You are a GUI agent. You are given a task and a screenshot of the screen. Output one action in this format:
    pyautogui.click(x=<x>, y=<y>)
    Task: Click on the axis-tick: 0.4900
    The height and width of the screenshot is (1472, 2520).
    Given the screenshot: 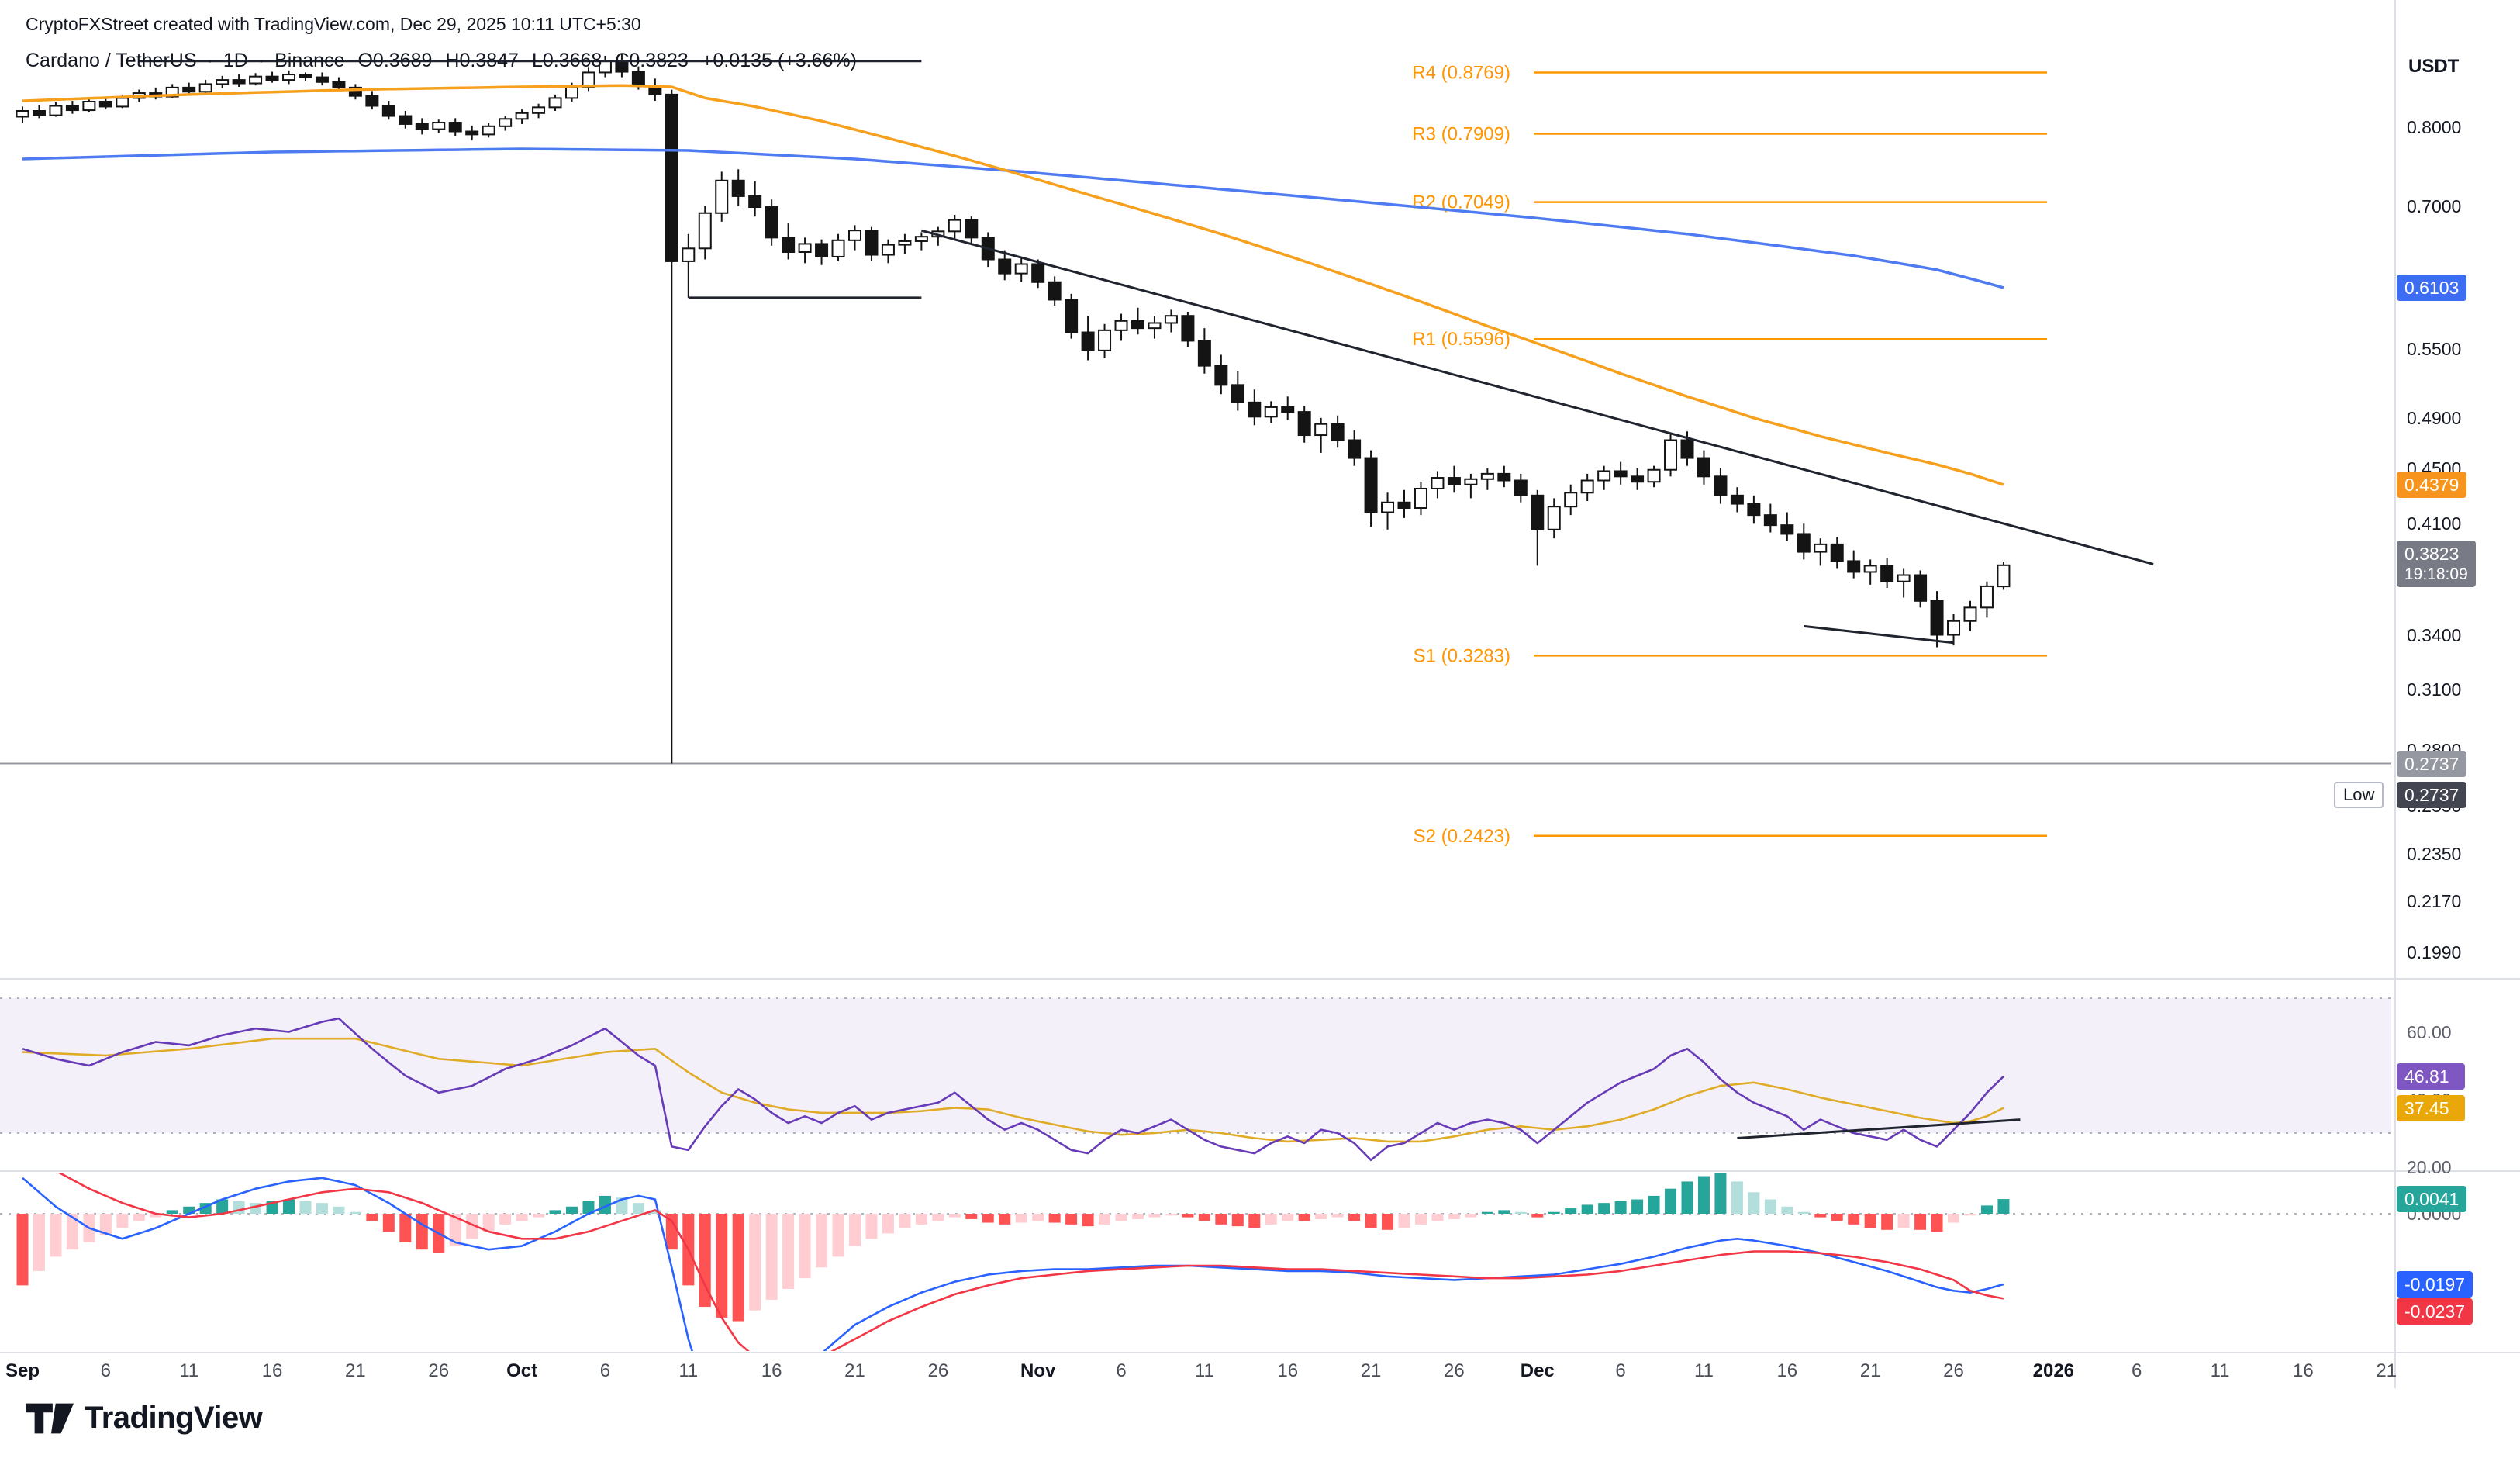 What is the action you would take?
    pyautogui.click(x=2434, y=417)
    